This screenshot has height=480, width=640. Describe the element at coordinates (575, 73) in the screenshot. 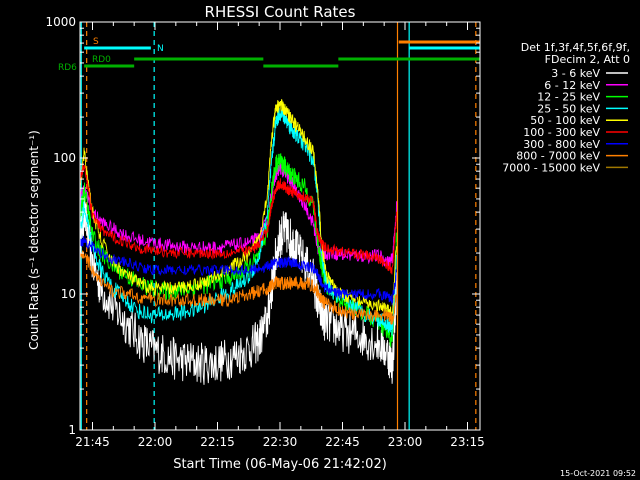

I see `legend-label: 3 - 6 keV` at that location.